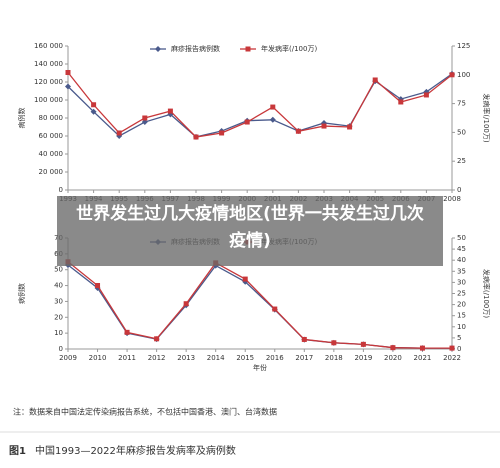 The image size is (500, 468). I want to click on x-tick-label: 2015, so click(245, 358).